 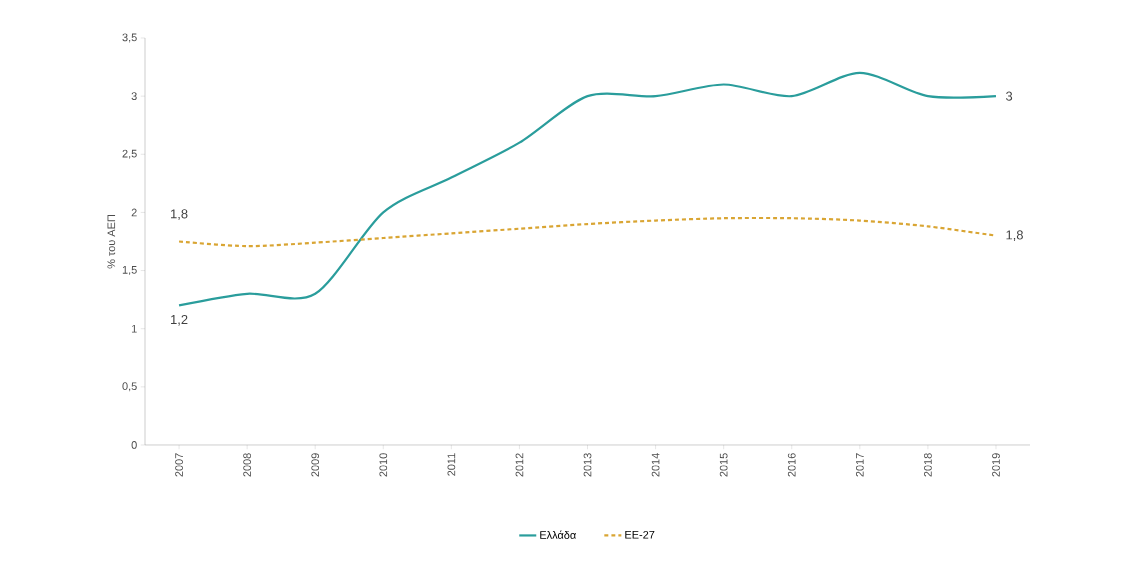 What do you see at coordinates (134, 212) in the screenshot?
I see `y-tick-label: 2` at bounding box center [134, 212].